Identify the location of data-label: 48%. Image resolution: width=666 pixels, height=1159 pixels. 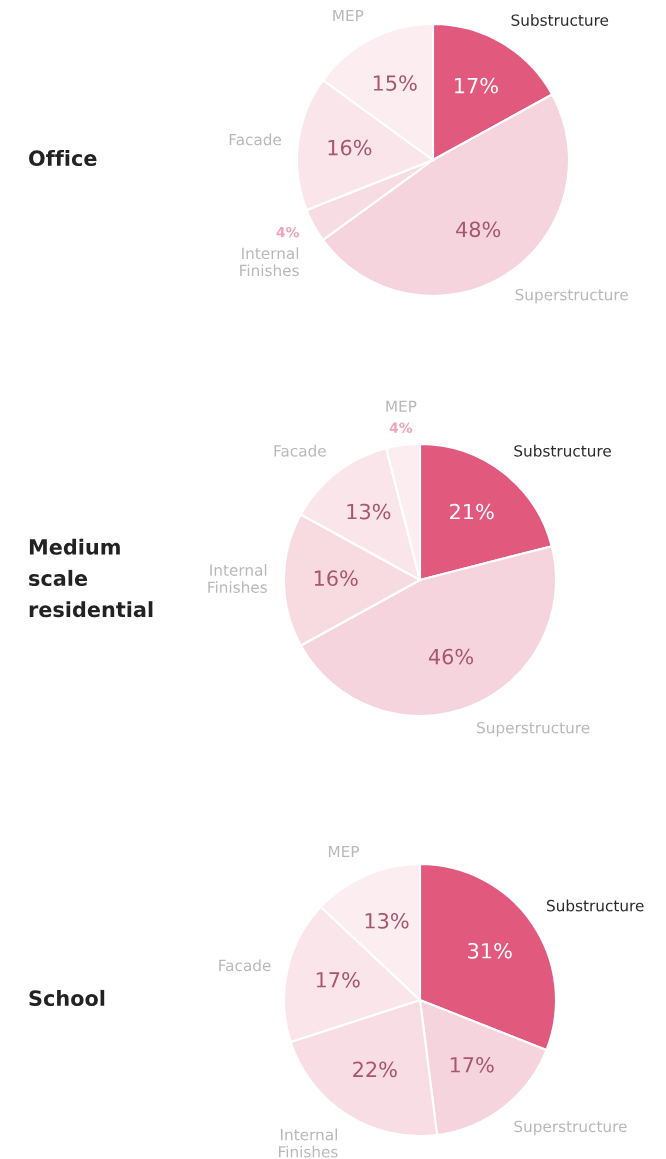
(478, 229).